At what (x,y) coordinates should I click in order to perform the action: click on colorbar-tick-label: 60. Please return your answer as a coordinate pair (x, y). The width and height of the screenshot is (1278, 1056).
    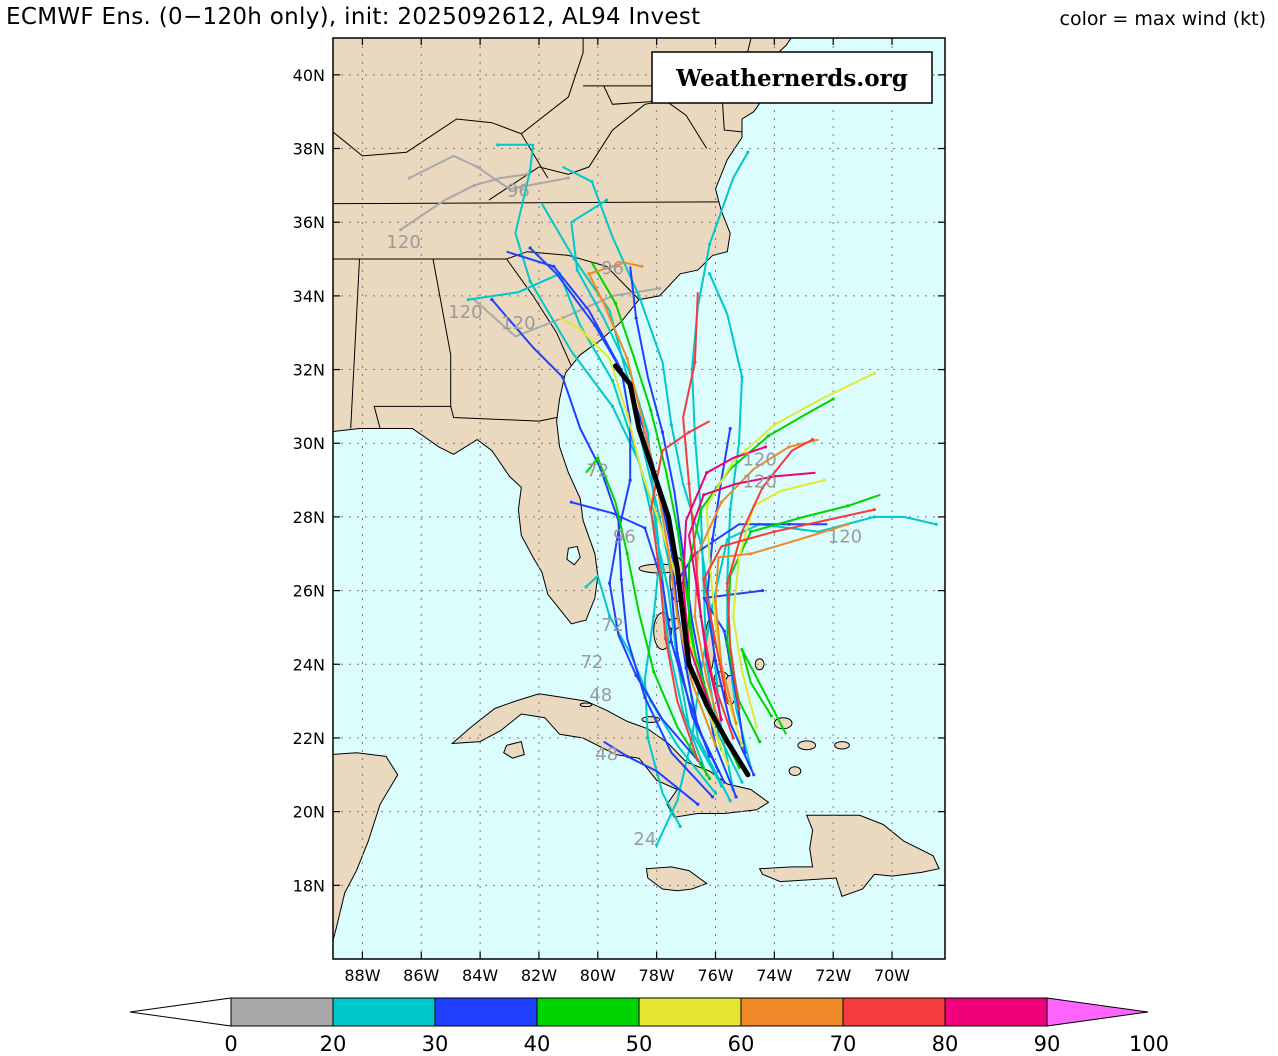
    Looking at the image, I should click on (741, 1044).